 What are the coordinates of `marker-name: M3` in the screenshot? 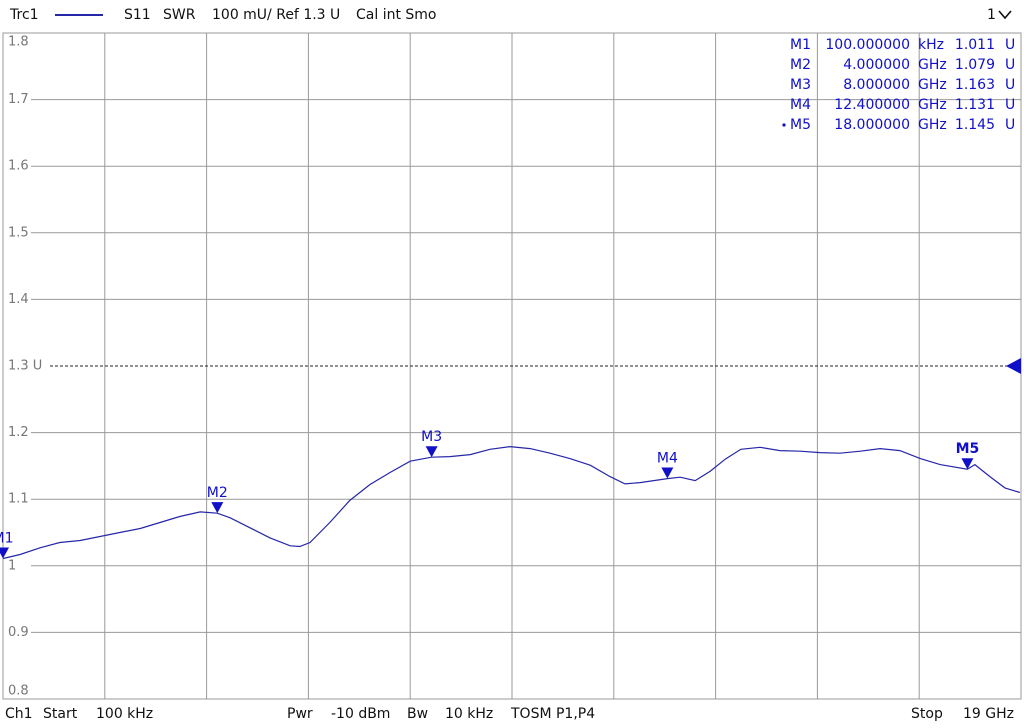 It's located at (800, 85).